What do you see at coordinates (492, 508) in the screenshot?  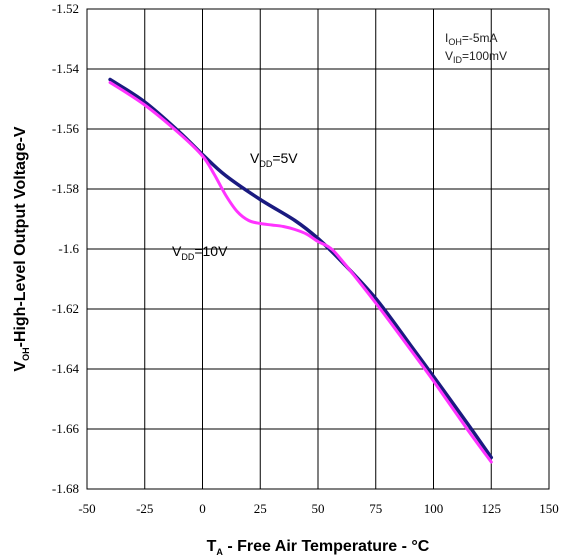 I see `x-tick-label: 125` at bounding box center [492, 508].